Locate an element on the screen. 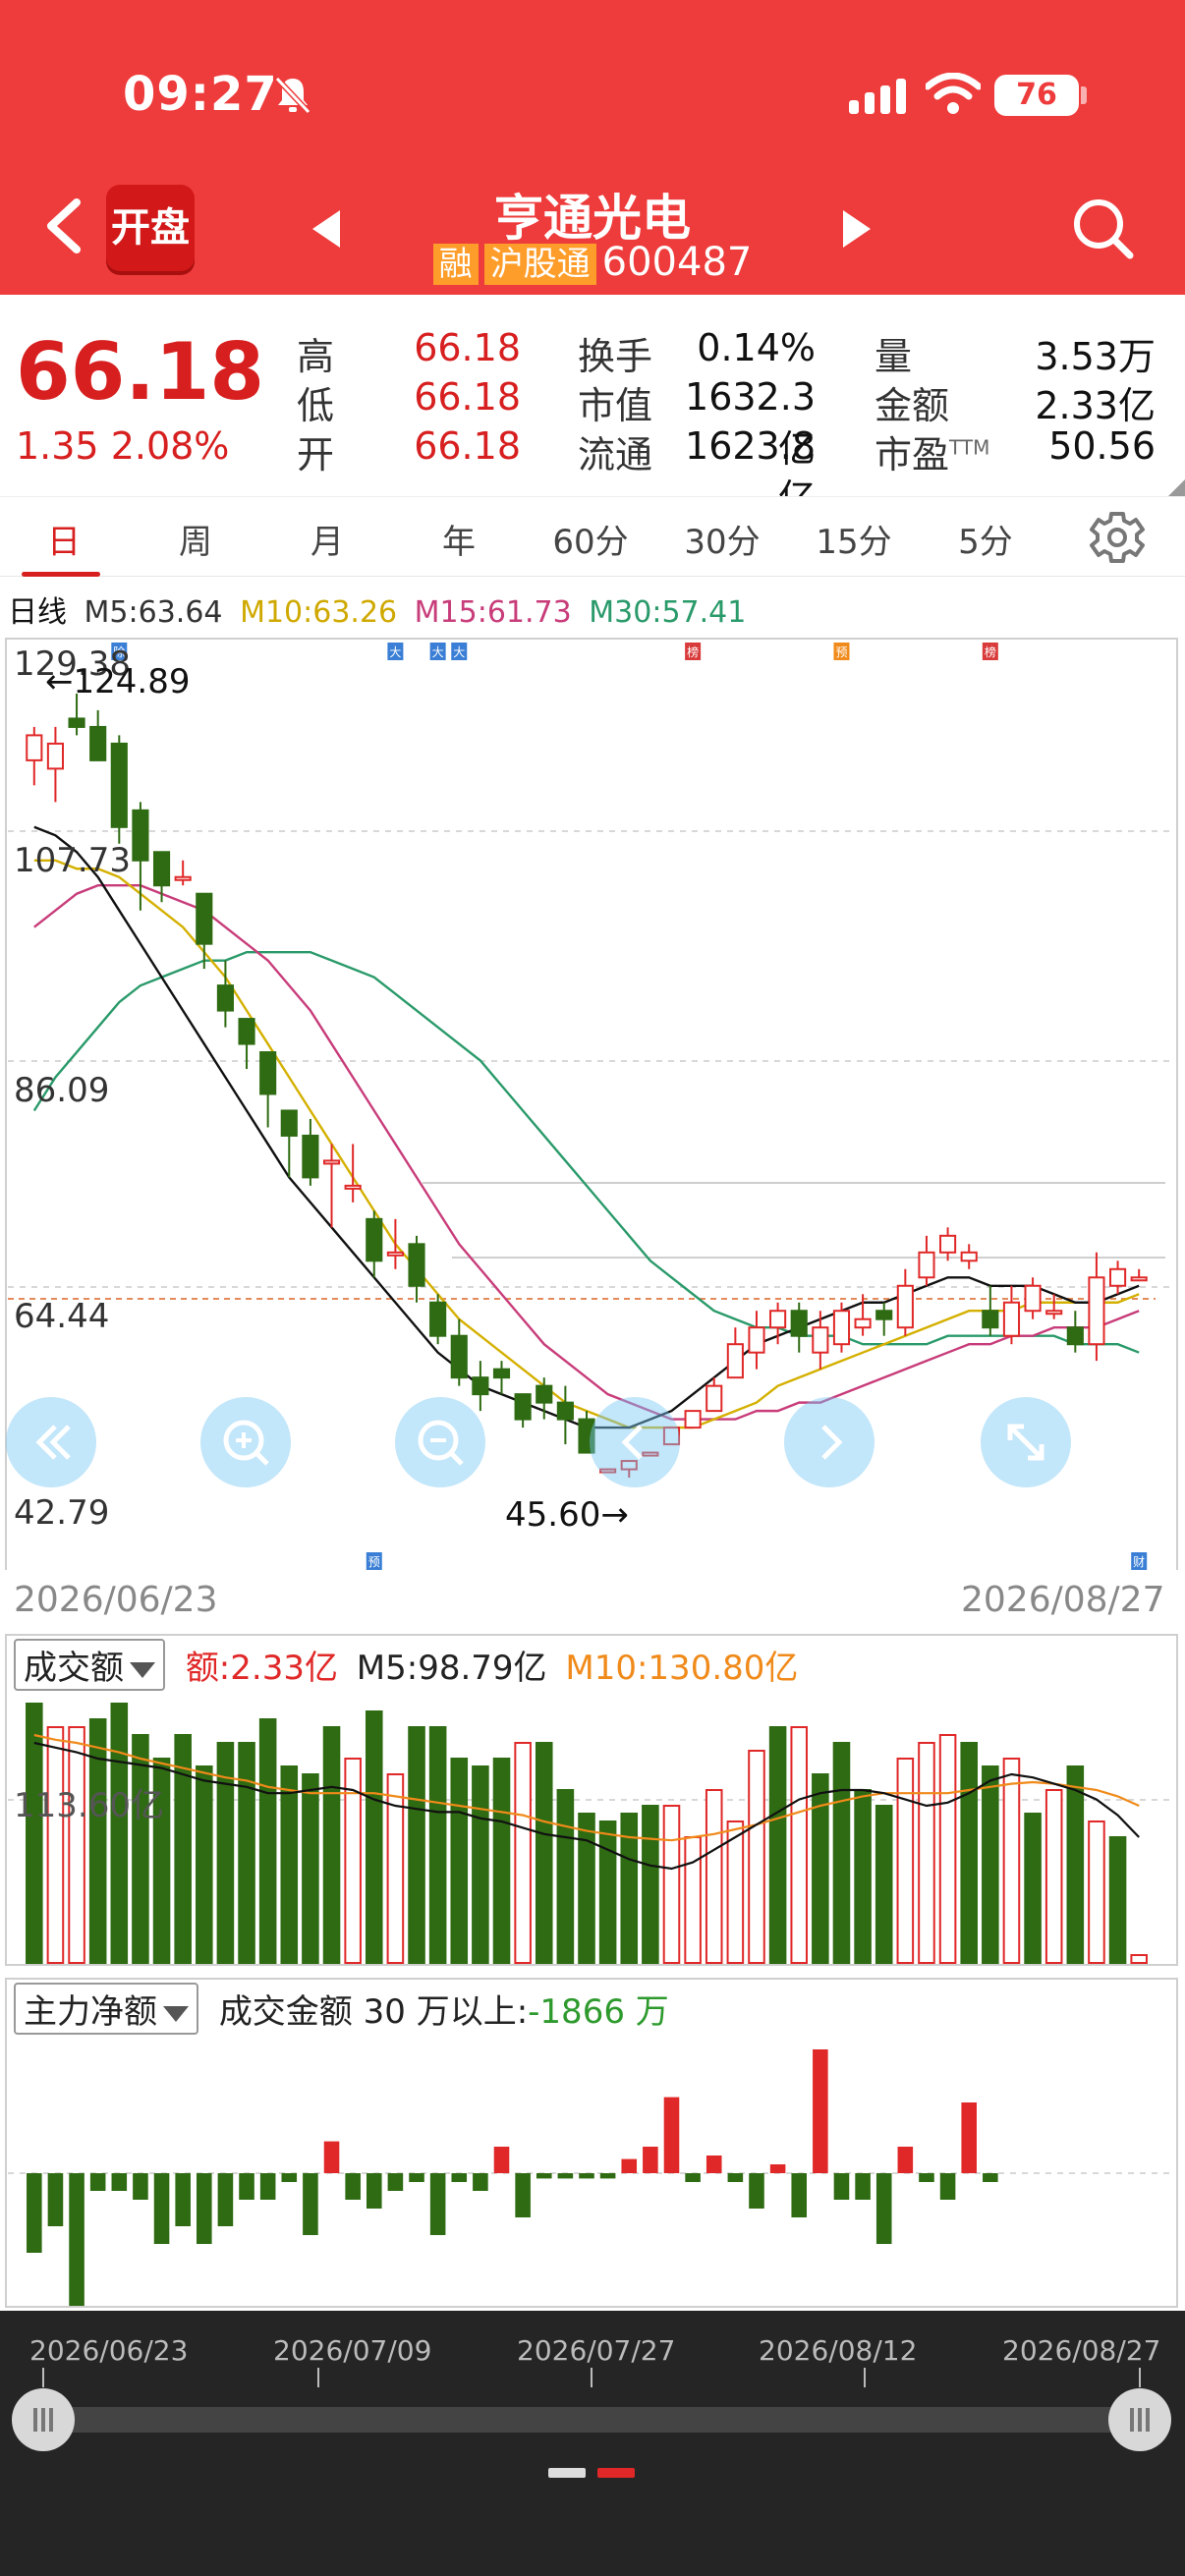 The height and width of the screenshot is (2576, 1185). tab-7: 5分 is located at coordinates (986, 542).